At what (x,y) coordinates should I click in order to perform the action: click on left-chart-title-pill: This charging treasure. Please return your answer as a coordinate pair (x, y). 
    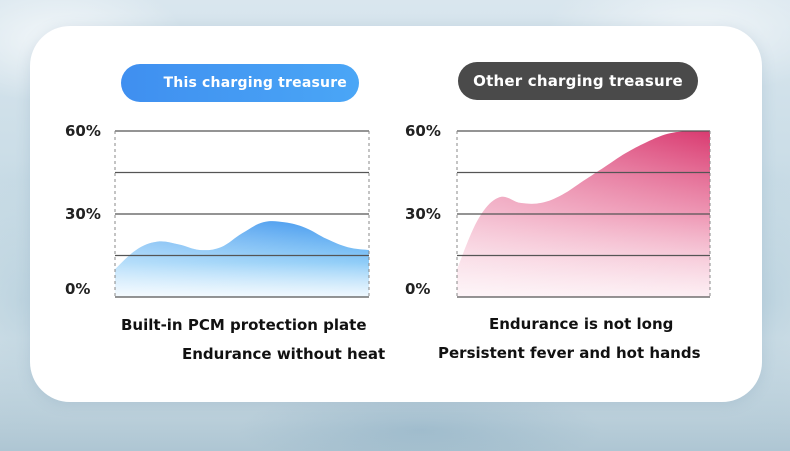
    Looking at the image, I should click on (240, 83).